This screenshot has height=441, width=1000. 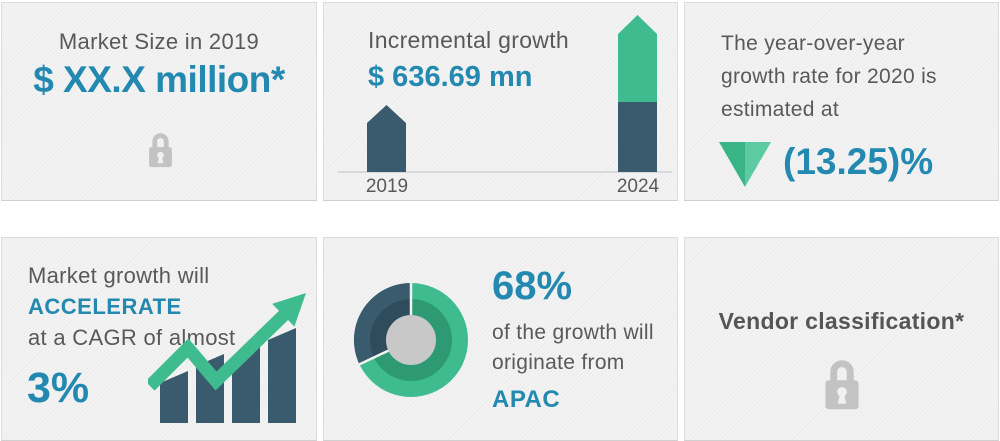 What do you see at coordinates (841, 339) in the screenshot?
I see `vendor-classification-card: Vendor classification*` at bounding box center [841, 339].